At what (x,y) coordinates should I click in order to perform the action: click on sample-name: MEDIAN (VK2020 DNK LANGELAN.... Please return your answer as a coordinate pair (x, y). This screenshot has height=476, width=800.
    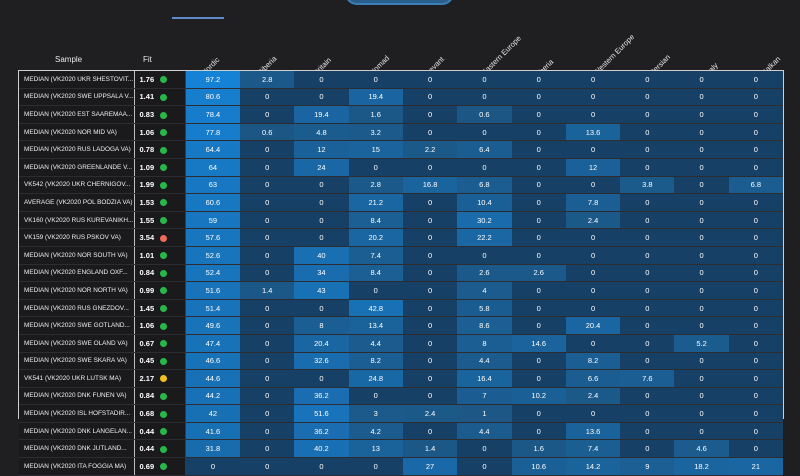
    Looking at the image, I should click on (77, 431).